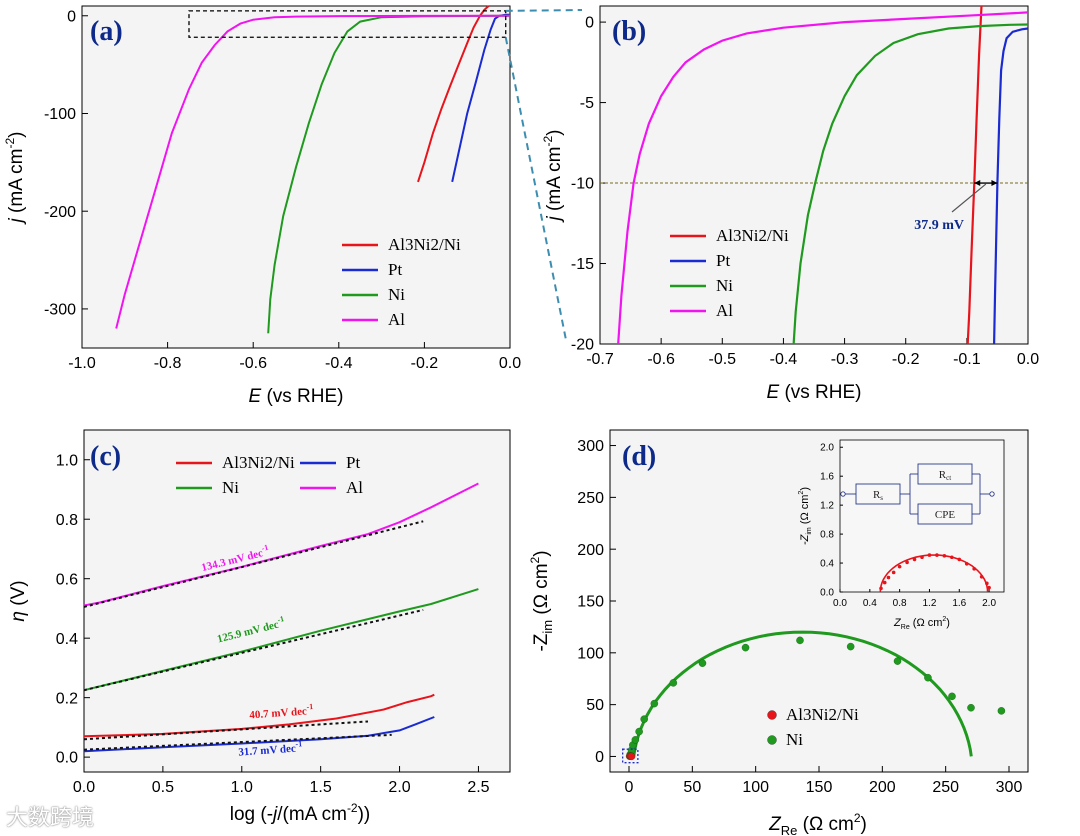 The image size is (1080, 836). Describe the element at coordinates (969, 198) in the screenshot. I see `annotation-pointer` at that location.